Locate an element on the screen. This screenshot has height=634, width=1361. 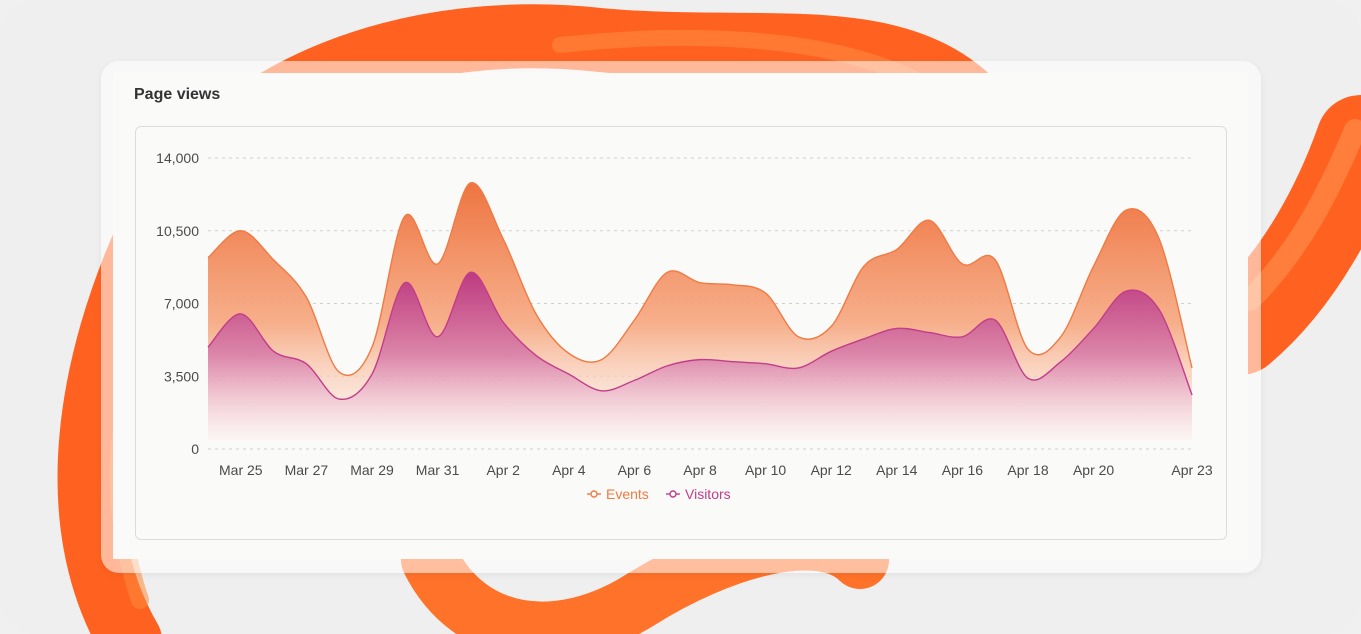
x-tick-label: Apr 4 is located at coordinates (569, 470).